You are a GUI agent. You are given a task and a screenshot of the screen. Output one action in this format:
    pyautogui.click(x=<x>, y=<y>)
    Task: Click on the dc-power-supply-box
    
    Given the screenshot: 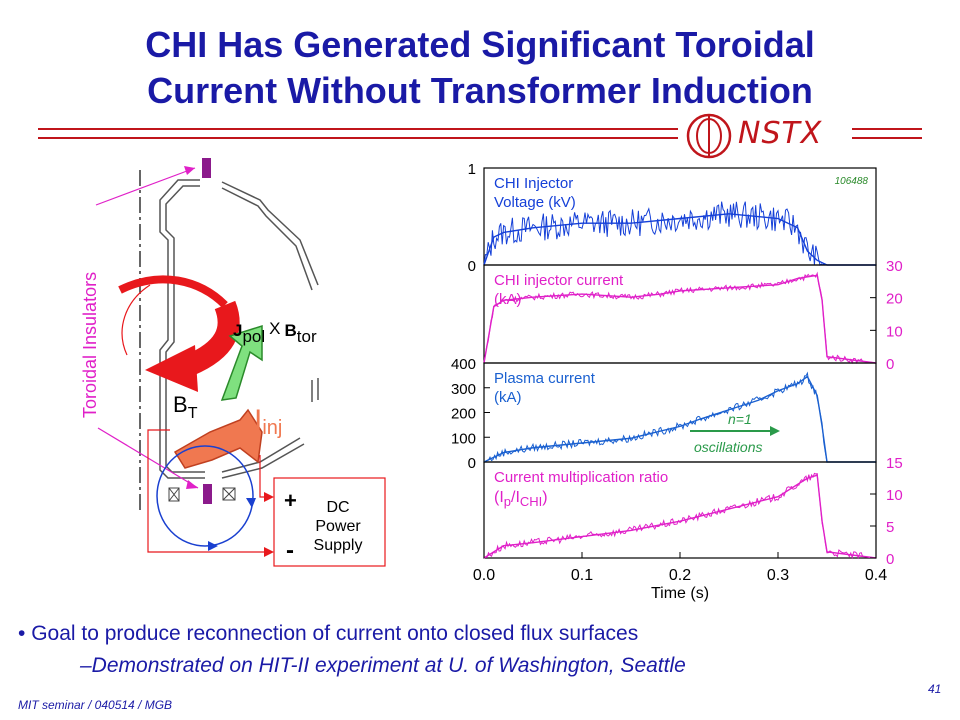 What is the action you would take?
    pyautogui.click(x=329, y=522)
    